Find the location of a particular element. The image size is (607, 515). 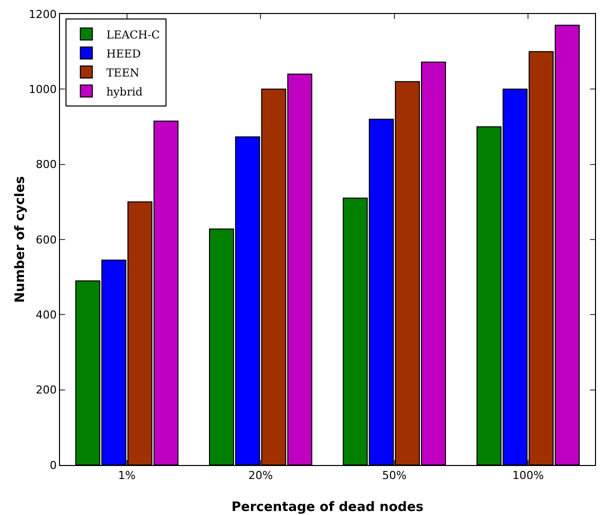

x-axis-title: Percentage of dead nodes is located at coordinates (327, 507).